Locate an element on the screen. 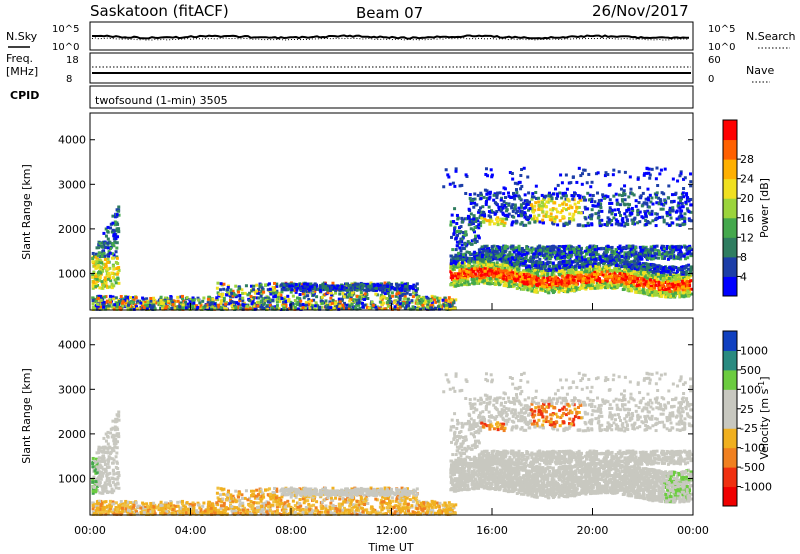 The width and height of the screenshot is (800, 554). nave-tick-bottom: 0 is located at coordinates (711, 79).